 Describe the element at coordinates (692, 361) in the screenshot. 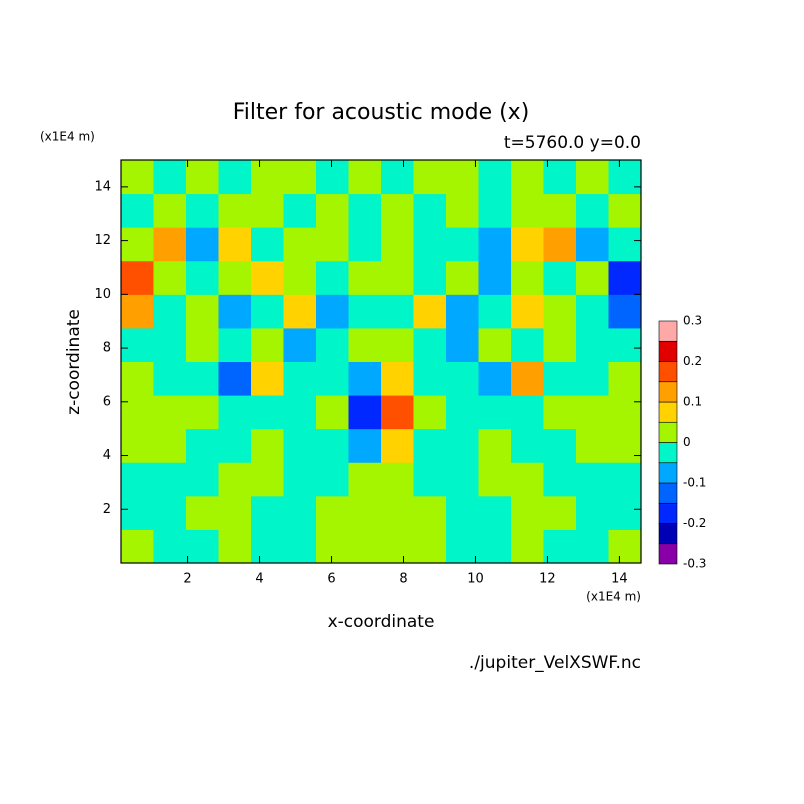

I see `colorbar-label: 0.2` at that location.